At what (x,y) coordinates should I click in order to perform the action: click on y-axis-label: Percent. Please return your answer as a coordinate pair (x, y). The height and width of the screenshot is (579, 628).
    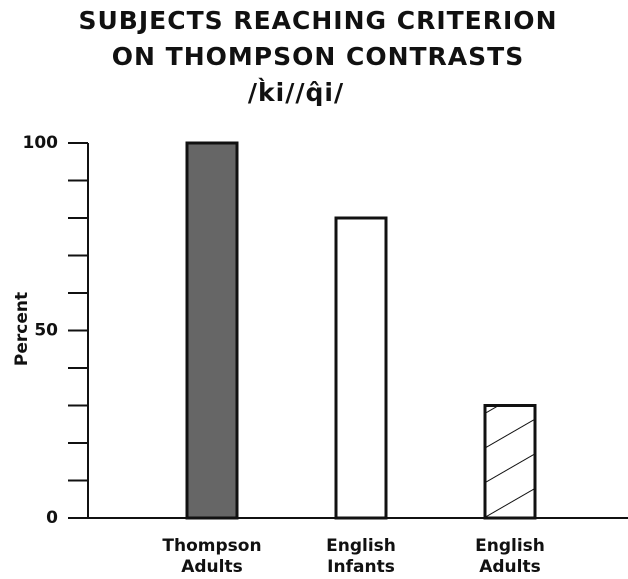
    Looking at the image, I should click on (22, 329).